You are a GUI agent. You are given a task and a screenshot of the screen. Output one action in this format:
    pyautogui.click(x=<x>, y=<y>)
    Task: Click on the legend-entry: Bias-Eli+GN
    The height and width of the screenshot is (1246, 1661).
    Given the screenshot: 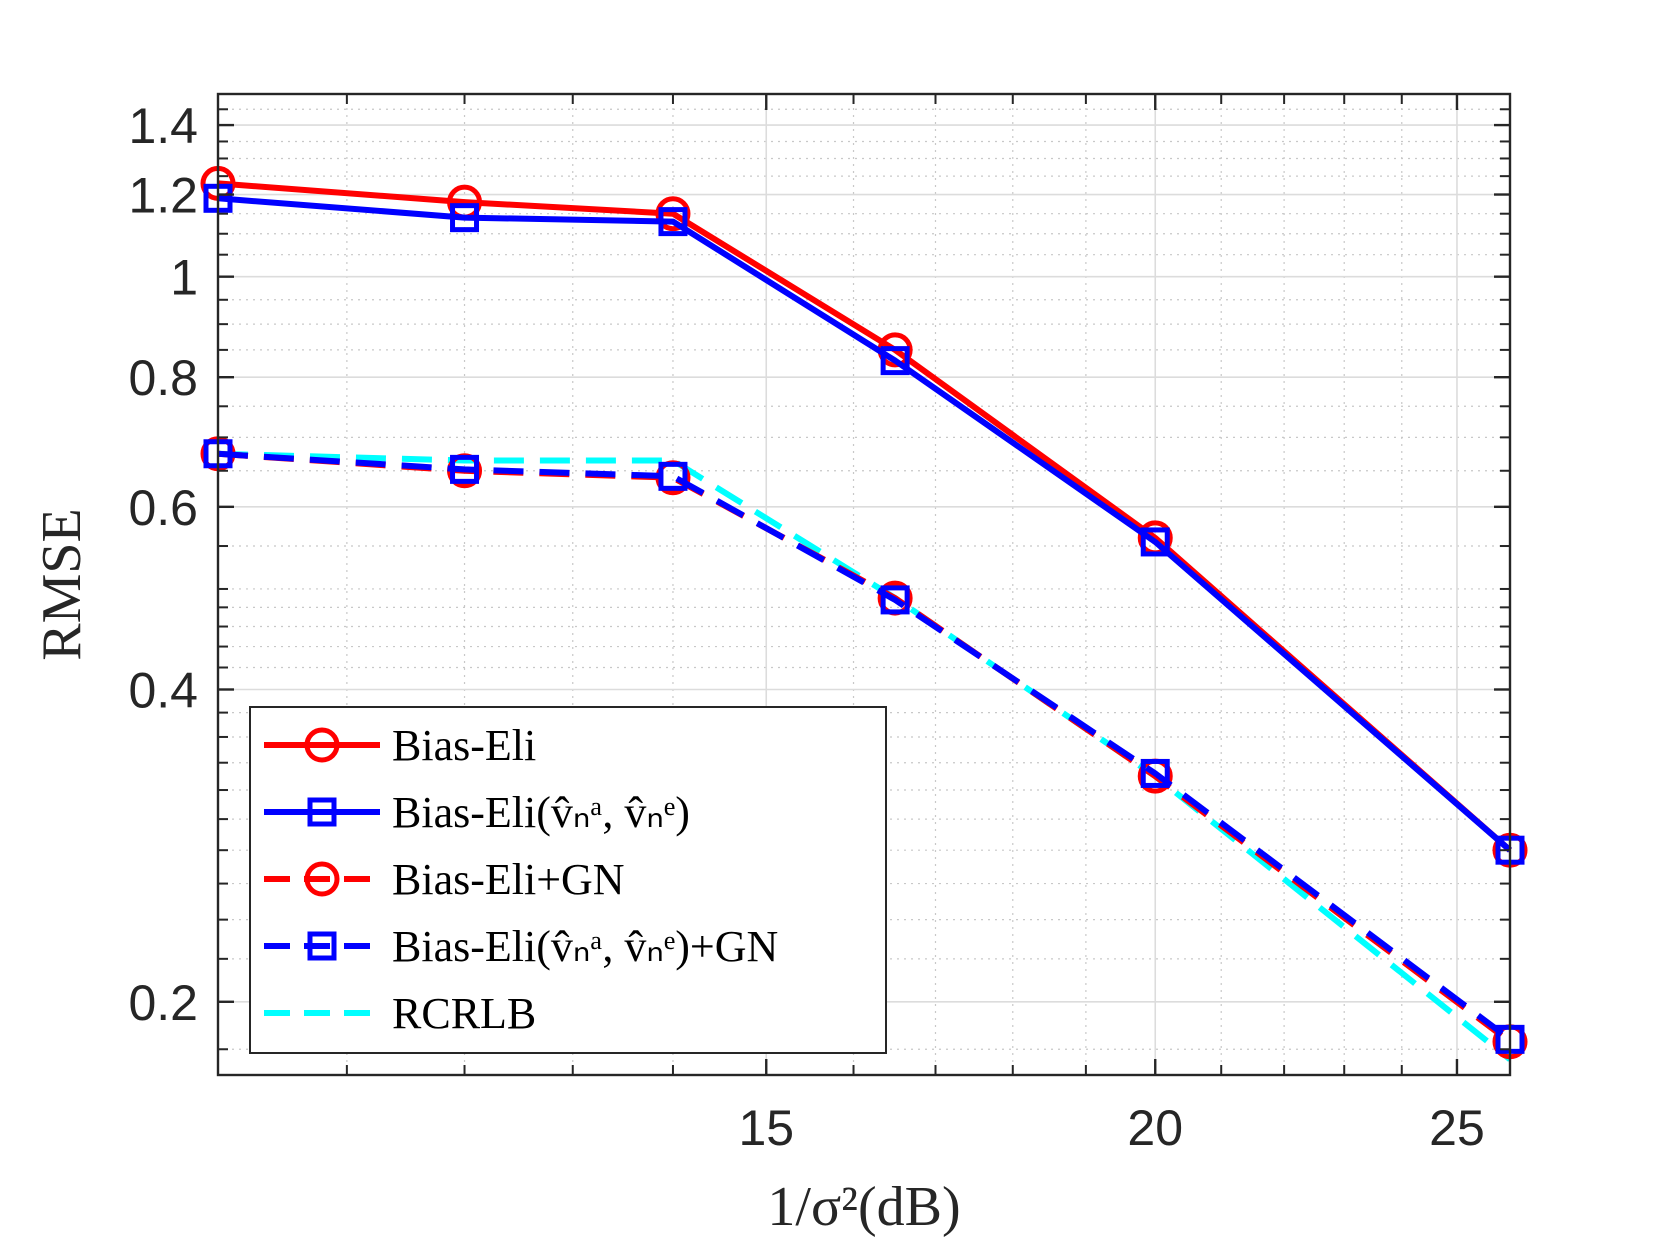 What is the action you would take?
    pyautogui.click(x=444, y=879)
    